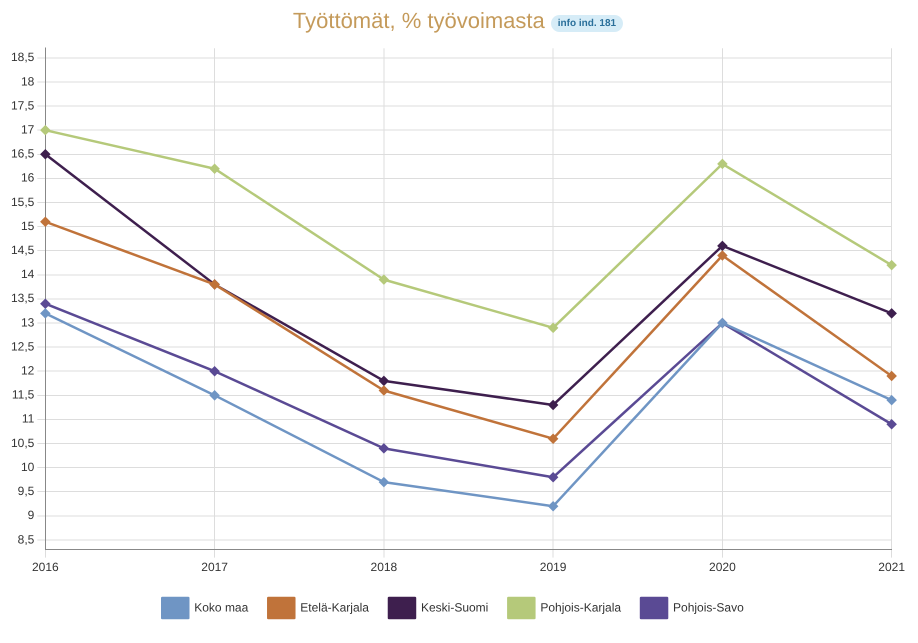  I want to click on x-tick-label: 2018, so click(384, 567).